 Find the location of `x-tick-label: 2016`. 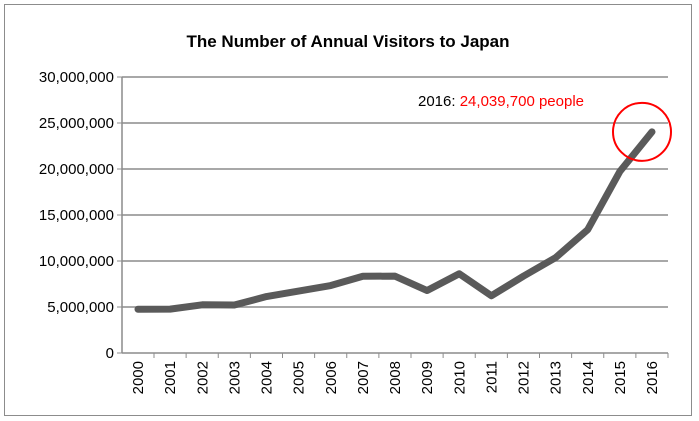

x-tick-label: 2016 is located at coordinates (652, 377).